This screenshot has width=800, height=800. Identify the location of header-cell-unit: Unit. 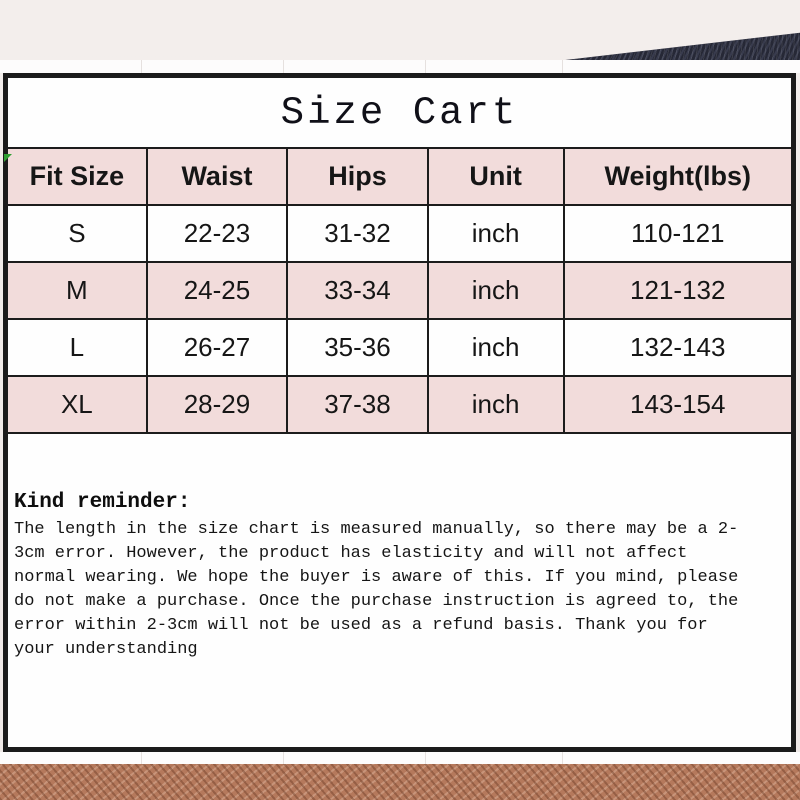
(495, 176).